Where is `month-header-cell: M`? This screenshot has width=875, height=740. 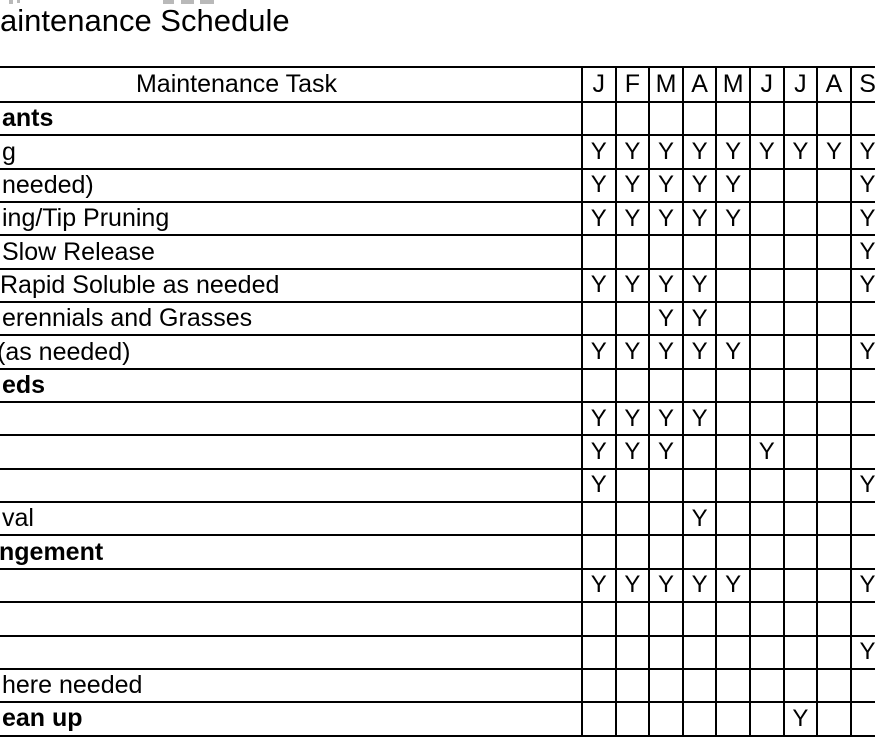
month-header-cell: M is located at coordinates (667, 85).